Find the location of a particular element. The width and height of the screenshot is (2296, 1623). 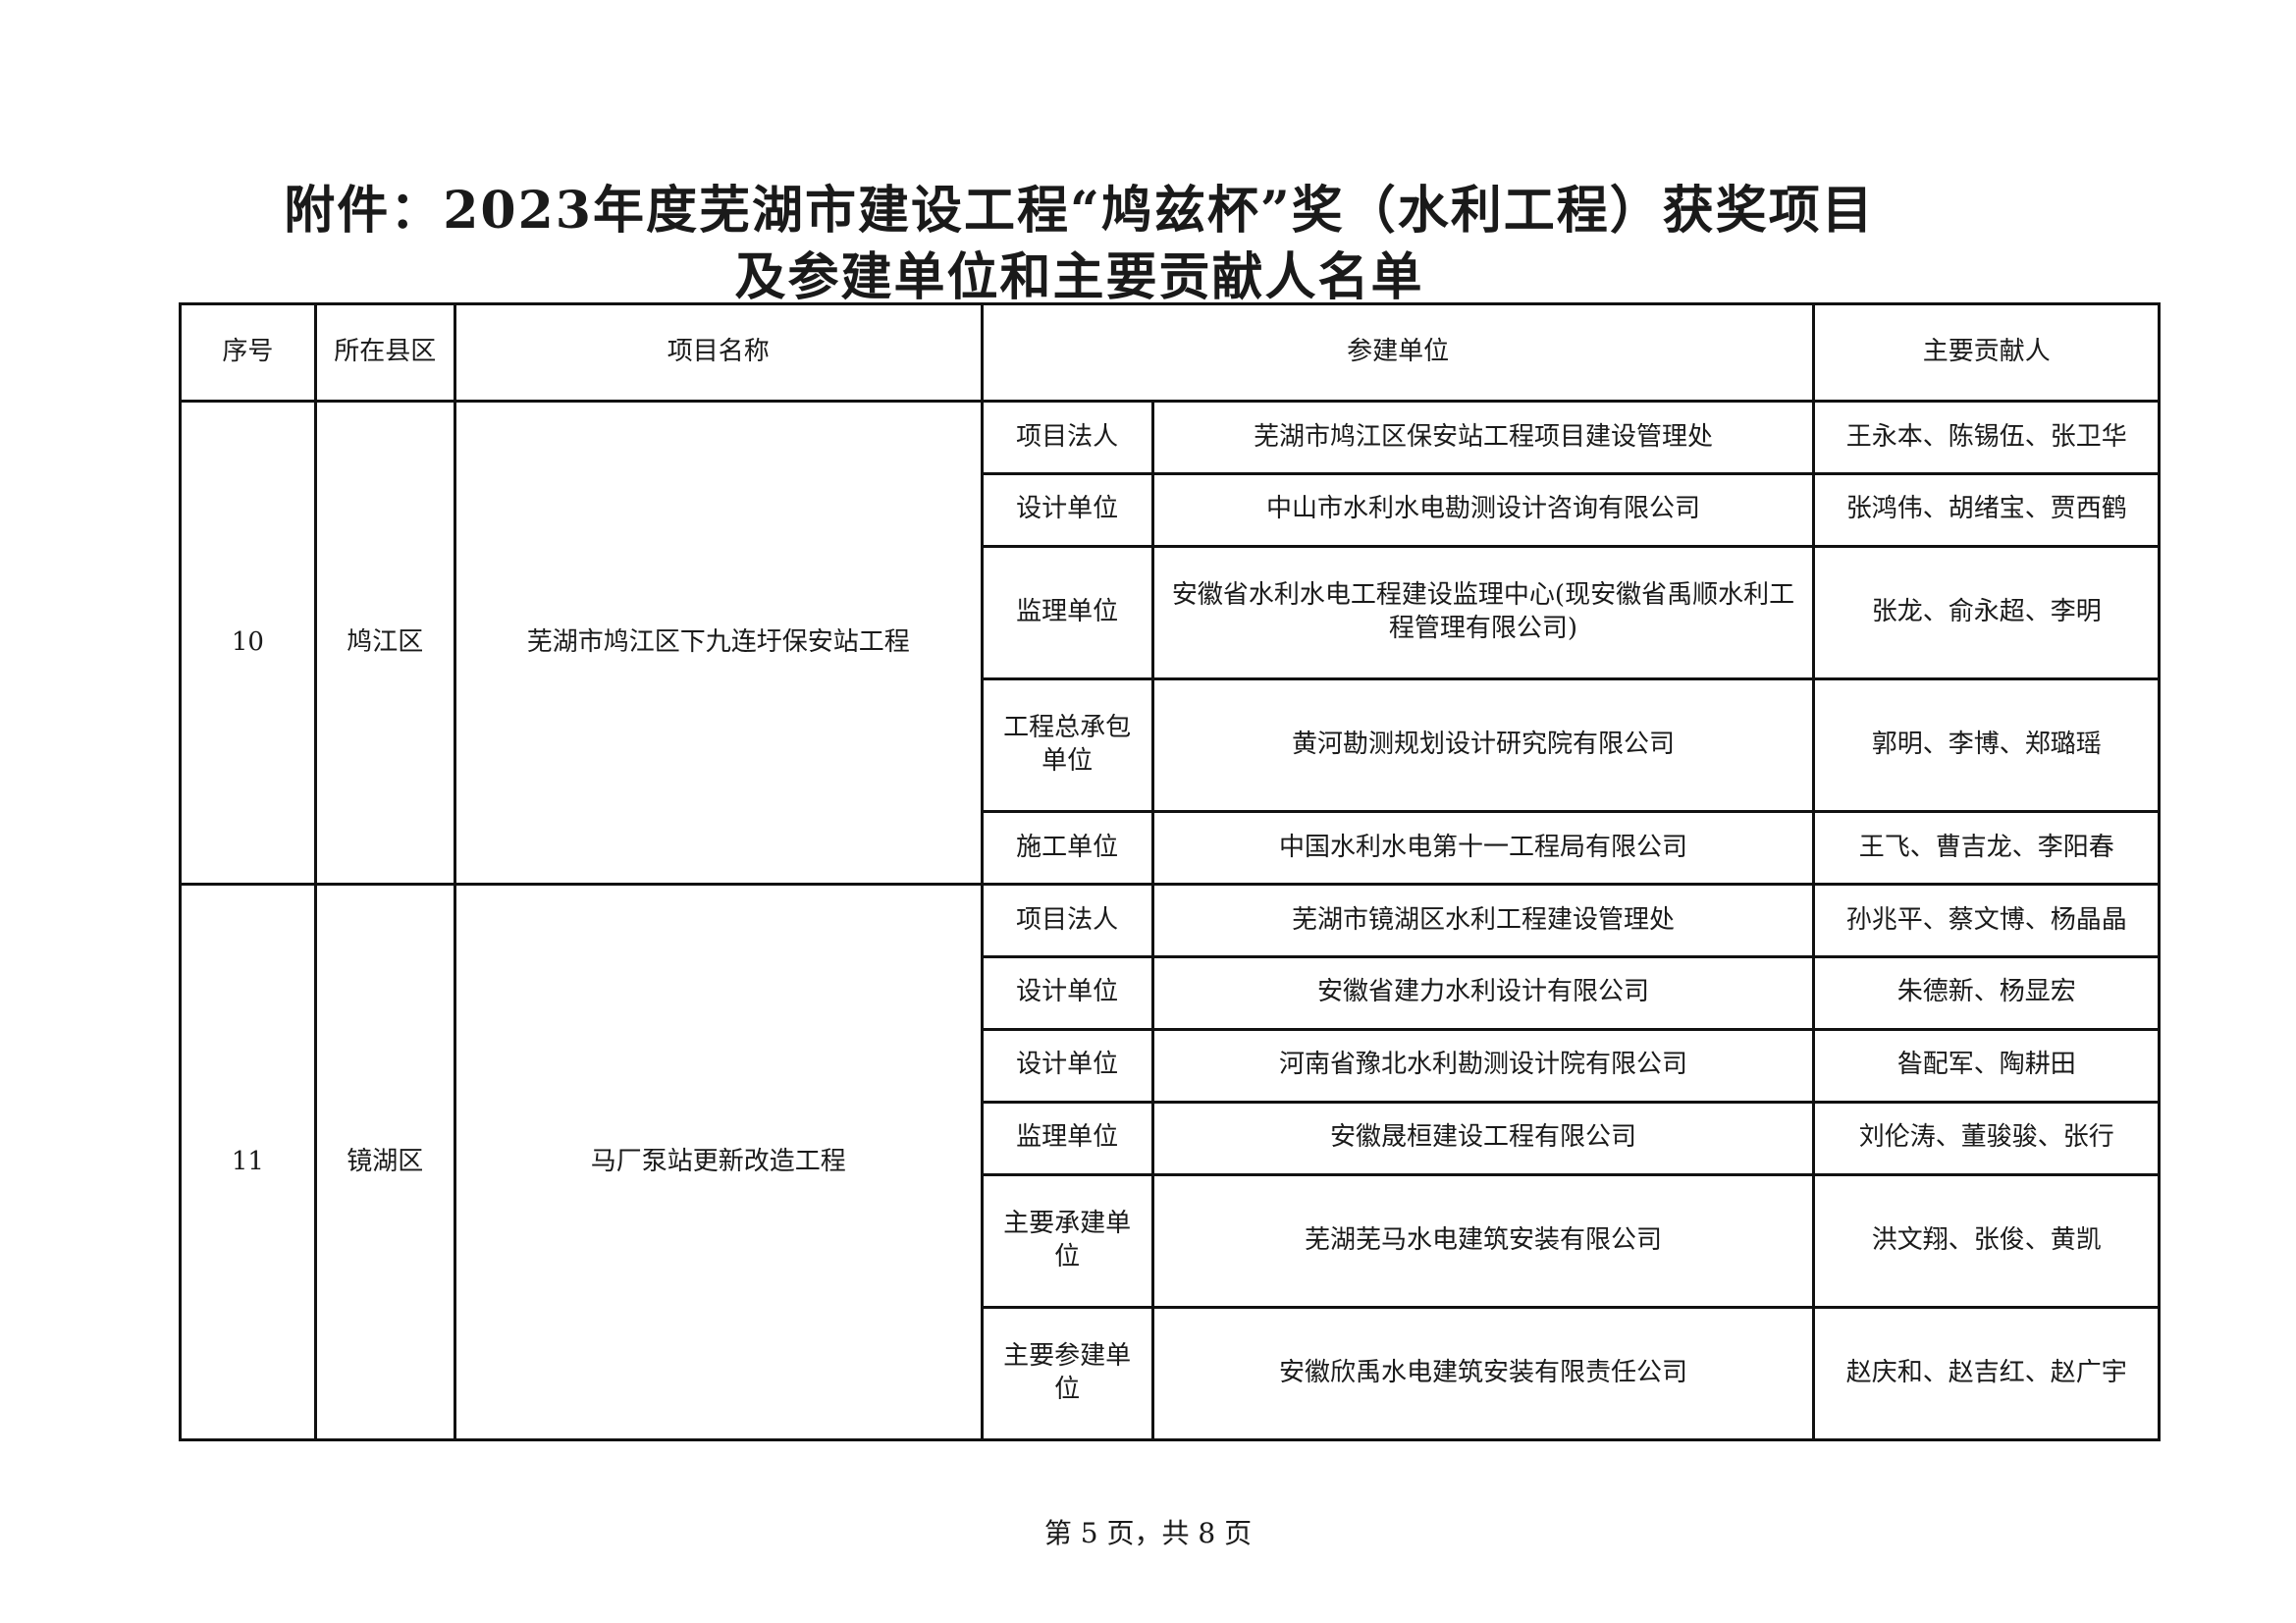

unit-name: 安徽省水利水电工程建设监理中心(现安徽省禹顺水利工程管理有限公司) is located at coordinates (1483, 612).